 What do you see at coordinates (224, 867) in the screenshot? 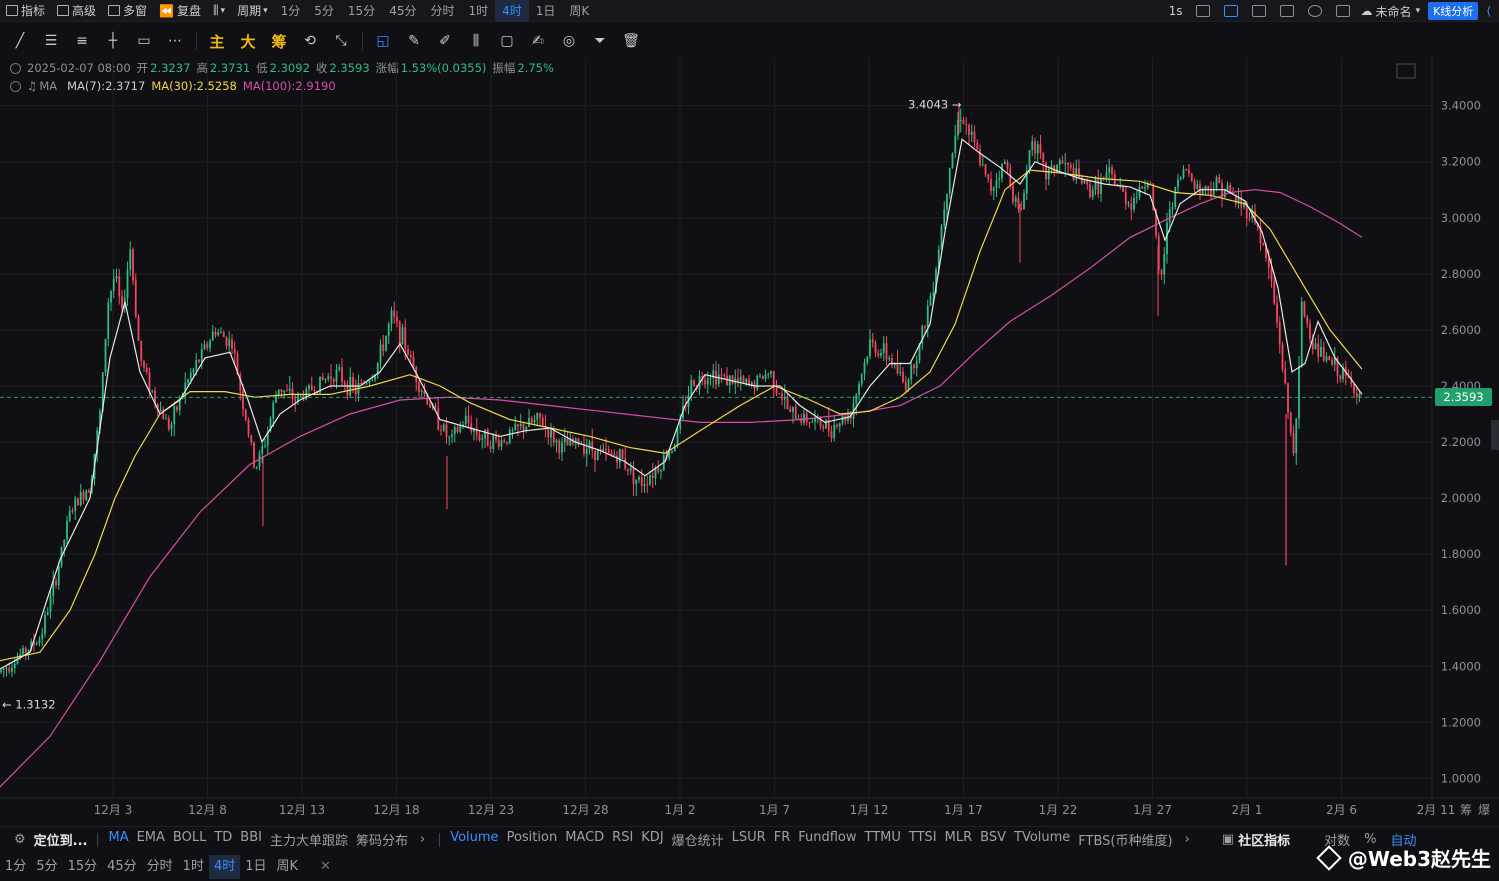
I see `bottom-interval-tab-6: 4时` at bounding box center [224, 867].